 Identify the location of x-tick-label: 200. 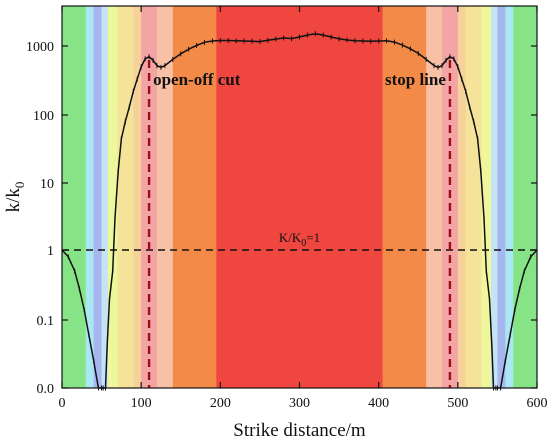
(220, 403).